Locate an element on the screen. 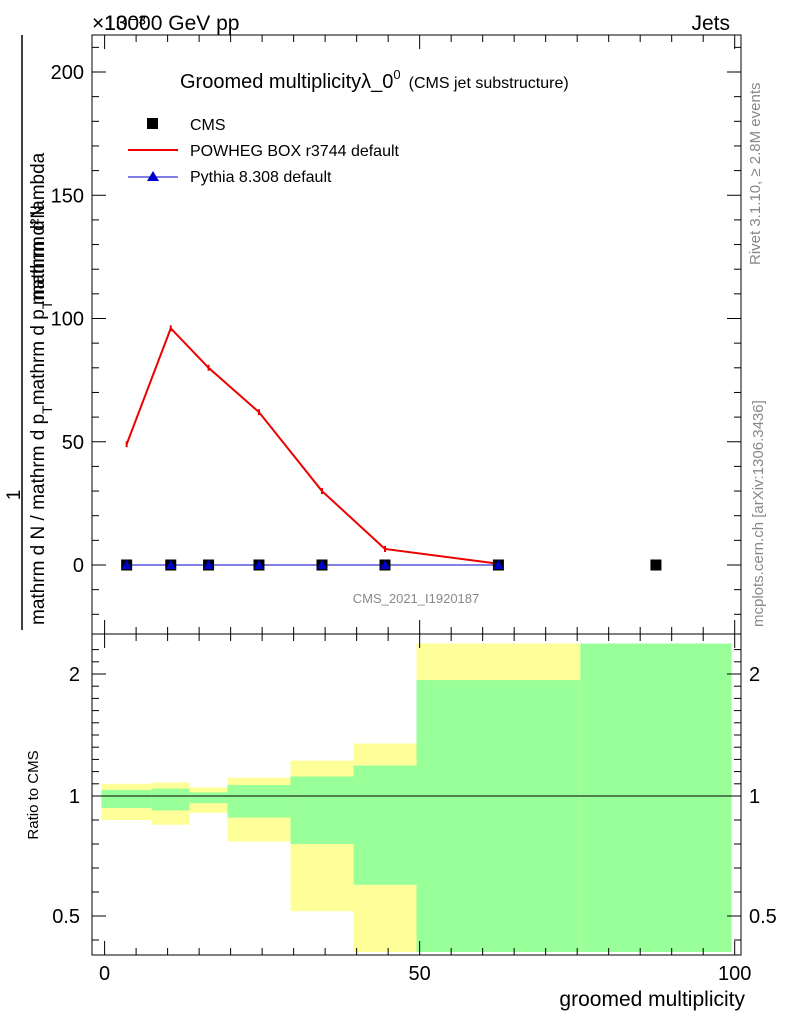  legend-pythia-label: Pythia 8.308 default is located at coordinates (261, 177).